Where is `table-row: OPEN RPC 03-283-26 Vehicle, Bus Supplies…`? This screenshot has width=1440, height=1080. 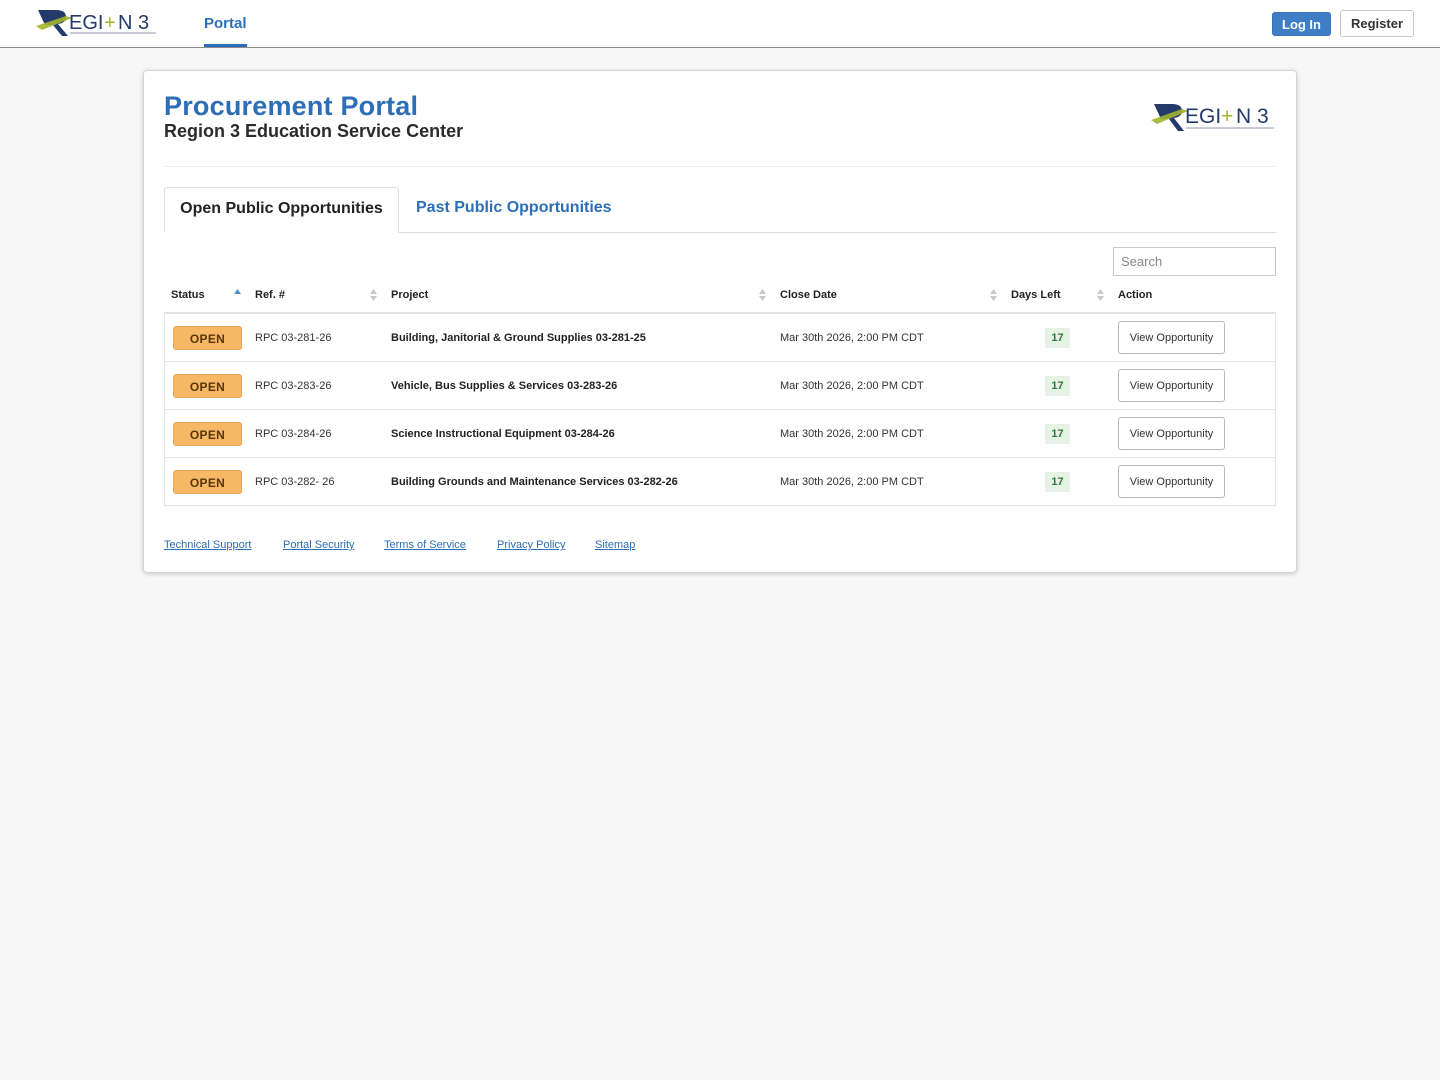 table-row: OPEN RPC 03-283-26 Vehicle, Bus Supplies… is located at coordinates (720, 386).